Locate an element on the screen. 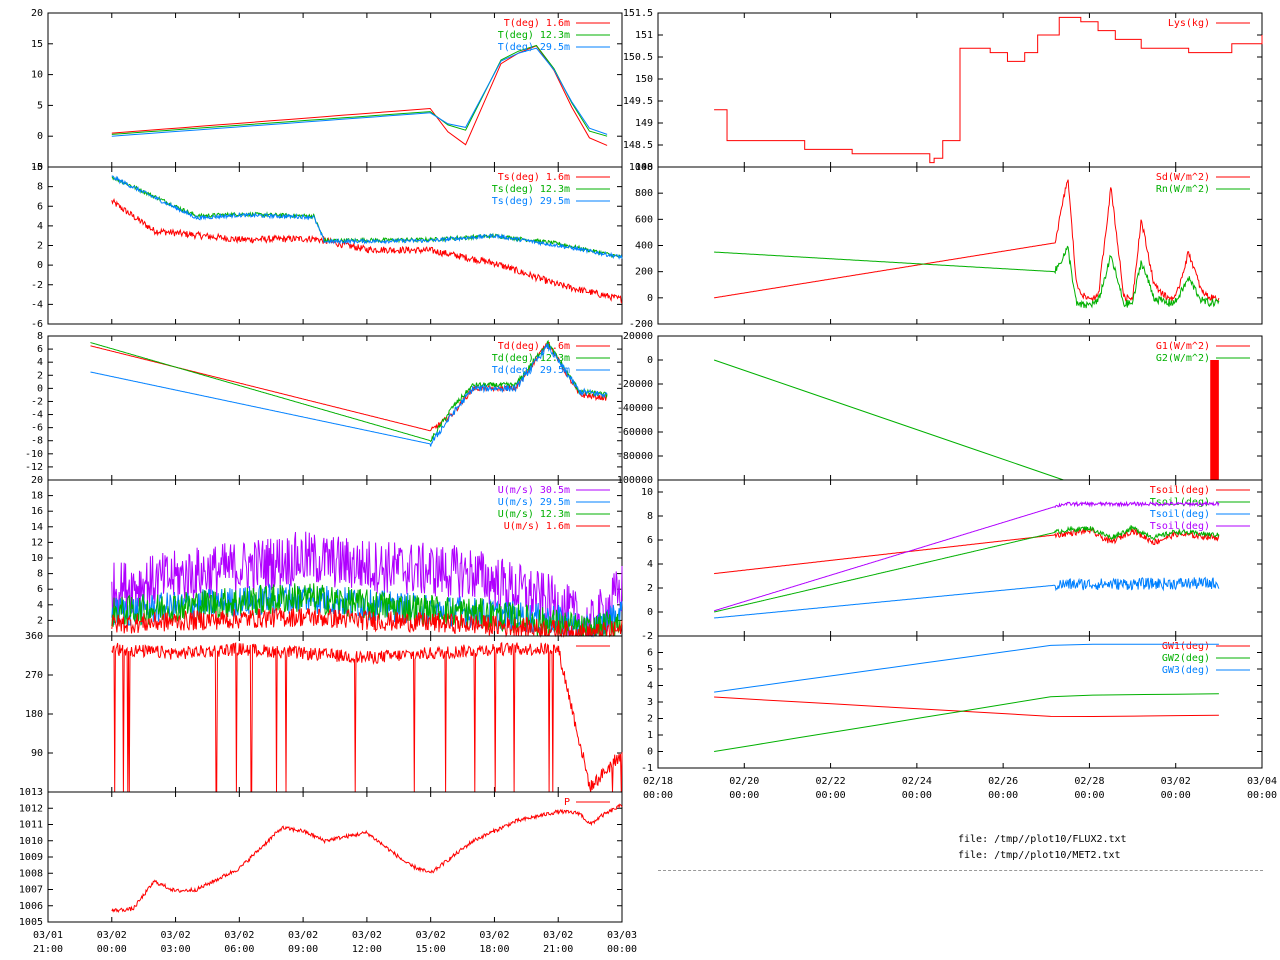 This screenshot has width=1280, height=960. x-tick-label: 06:00 is located at coordinates (239, 949).